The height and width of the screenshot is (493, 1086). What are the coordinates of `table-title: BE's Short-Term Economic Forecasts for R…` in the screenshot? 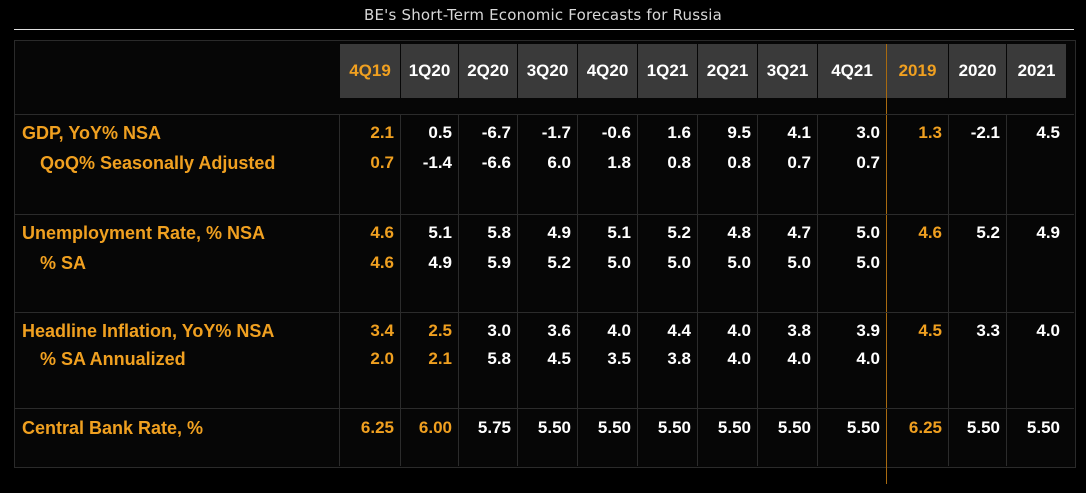 It's located at (543, 15).